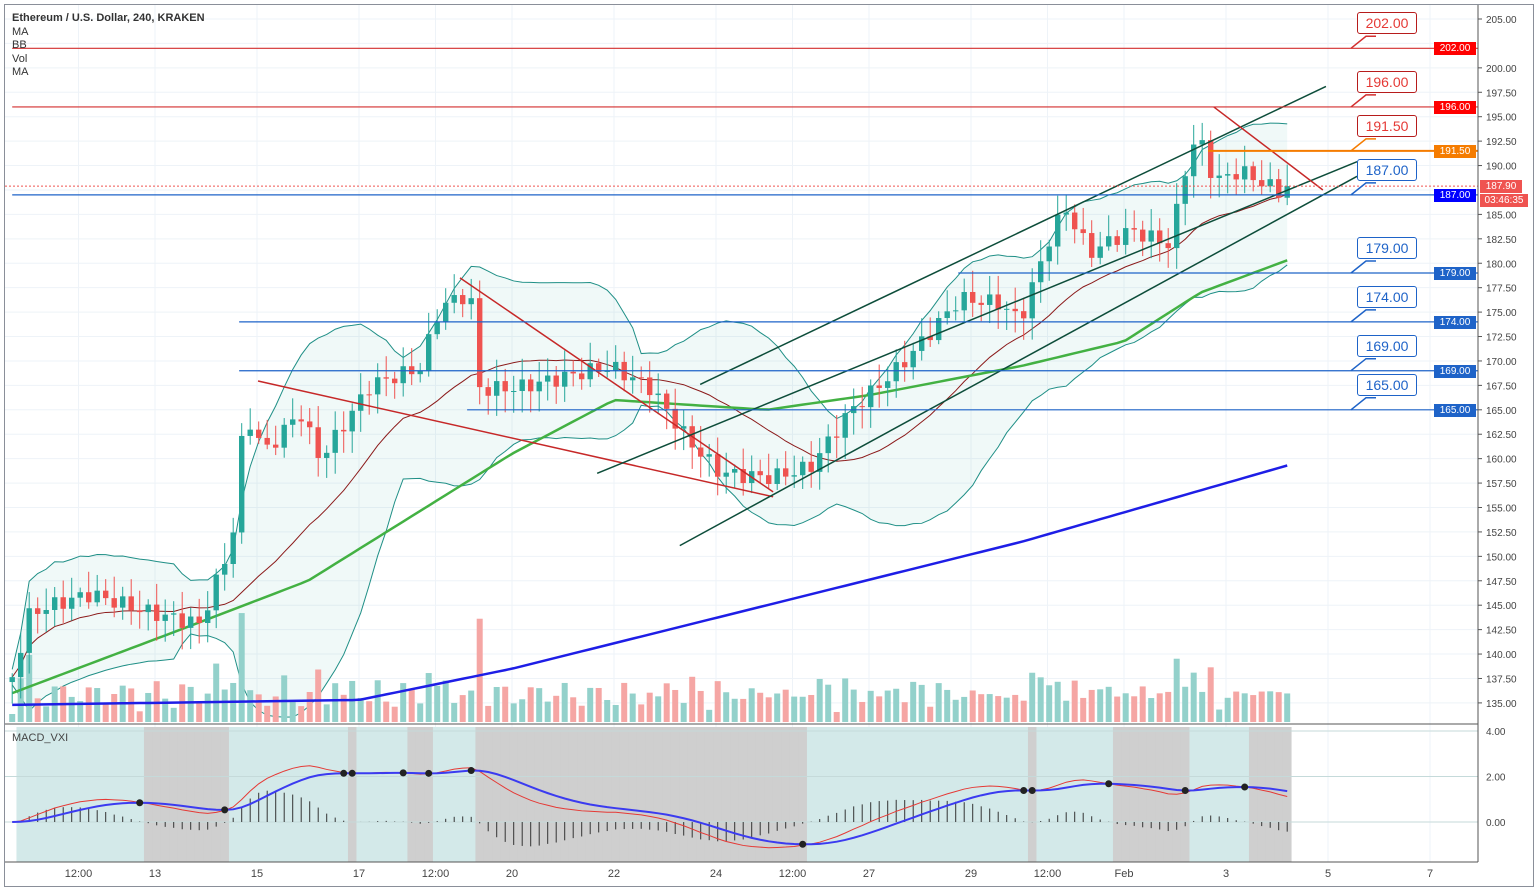 The image size is (1536, 891). I want to click on level-callout: 165.00, so click(1387, 384).